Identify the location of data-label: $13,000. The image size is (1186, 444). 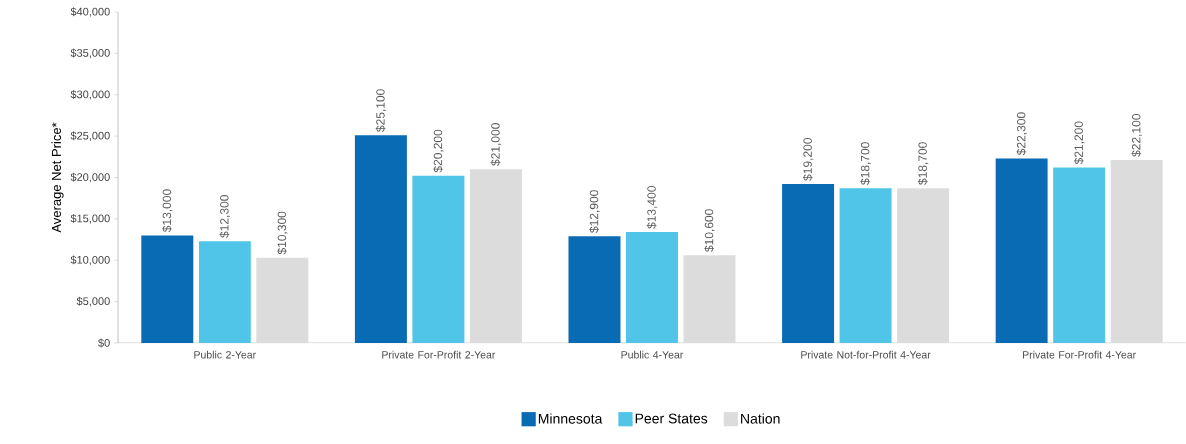
(167, 211).